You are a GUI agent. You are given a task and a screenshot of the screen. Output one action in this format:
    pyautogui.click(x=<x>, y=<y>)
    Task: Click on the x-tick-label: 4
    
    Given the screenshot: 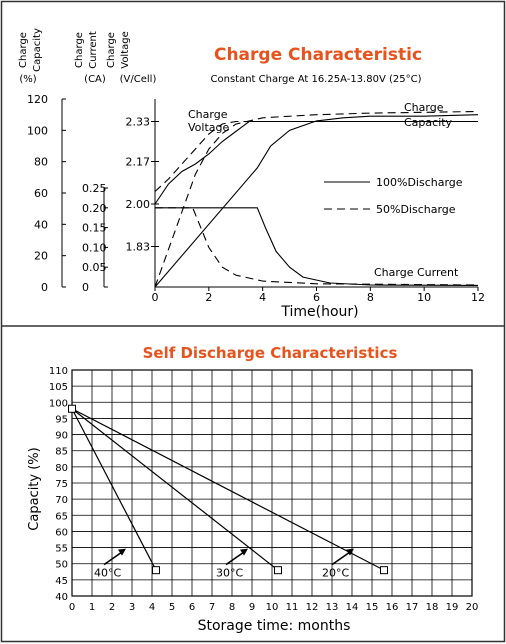 What is the action you would take?
    pyautogui.click(x=152, y=607)
    